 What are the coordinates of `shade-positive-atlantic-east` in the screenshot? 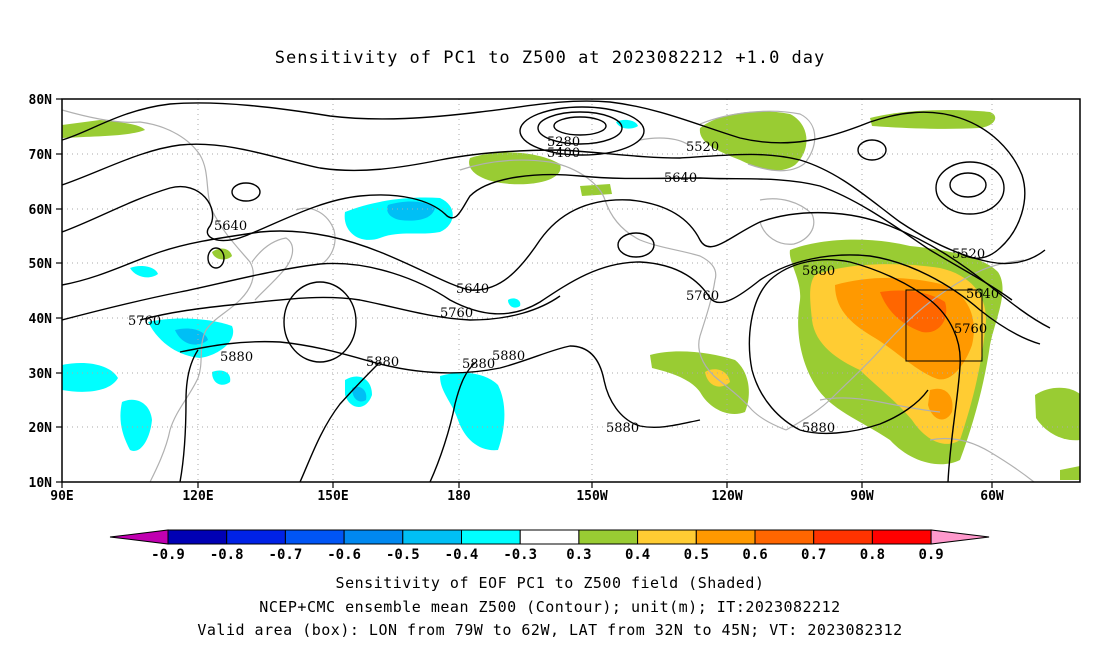 It's located at (1057, 414).